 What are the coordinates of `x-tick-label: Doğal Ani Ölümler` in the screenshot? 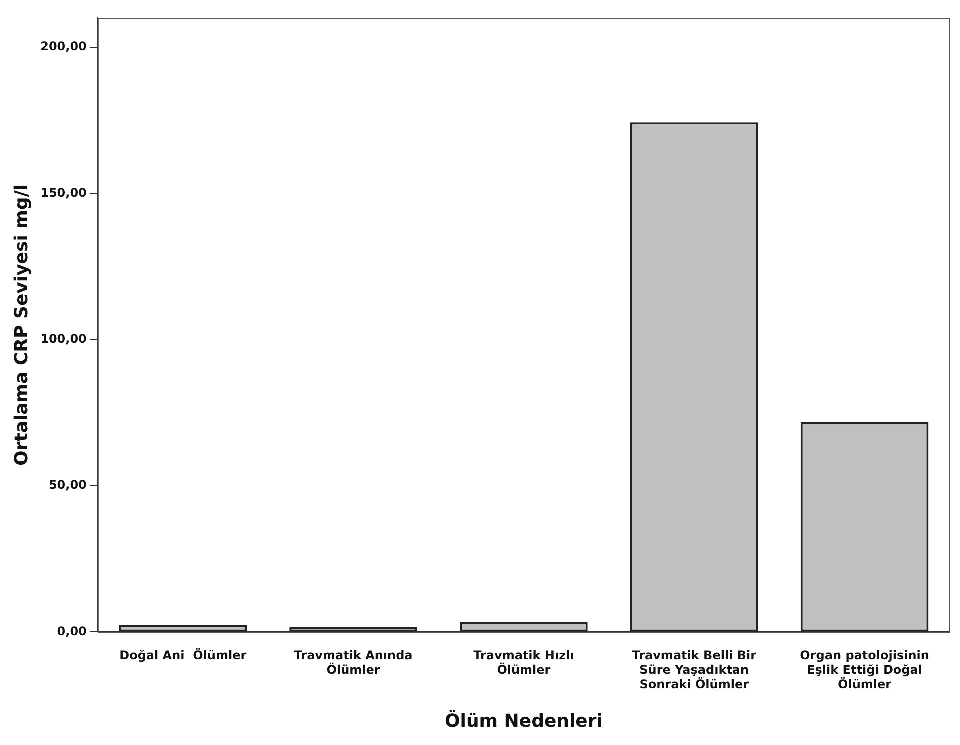 It's located at (183, 655).